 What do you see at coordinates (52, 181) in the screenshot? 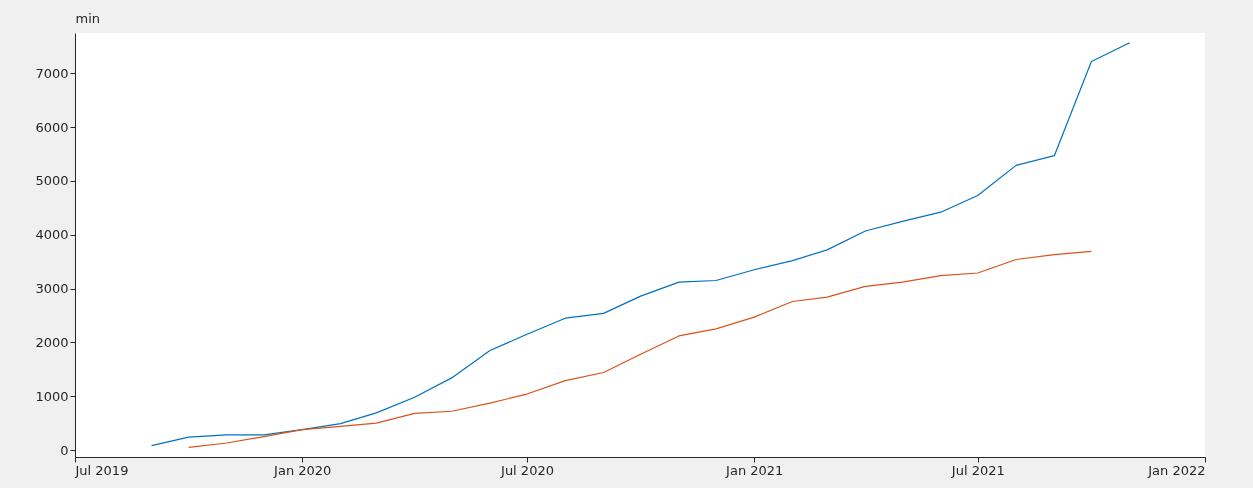
I see `y-tick-label: 5000` at bounding box center [52, 181].